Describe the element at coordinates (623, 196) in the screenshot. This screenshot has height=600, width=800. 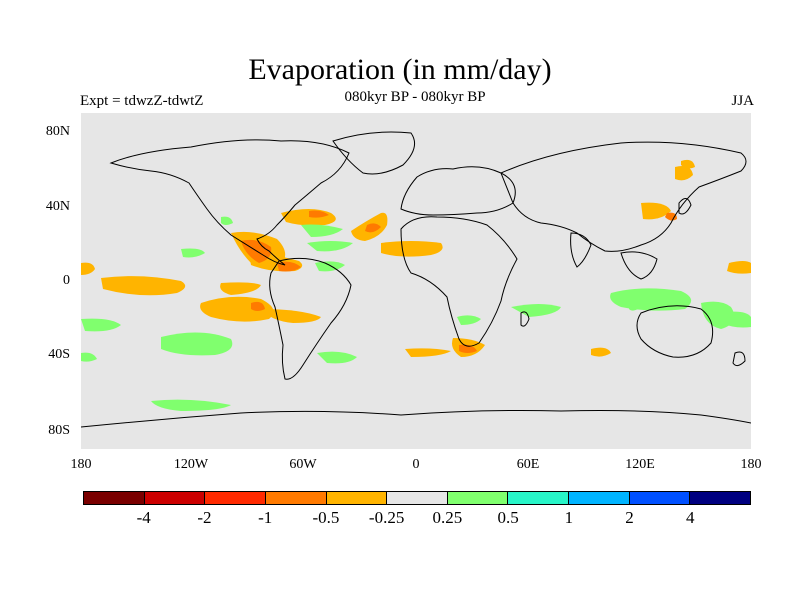
I see `asia-outline` at that location.